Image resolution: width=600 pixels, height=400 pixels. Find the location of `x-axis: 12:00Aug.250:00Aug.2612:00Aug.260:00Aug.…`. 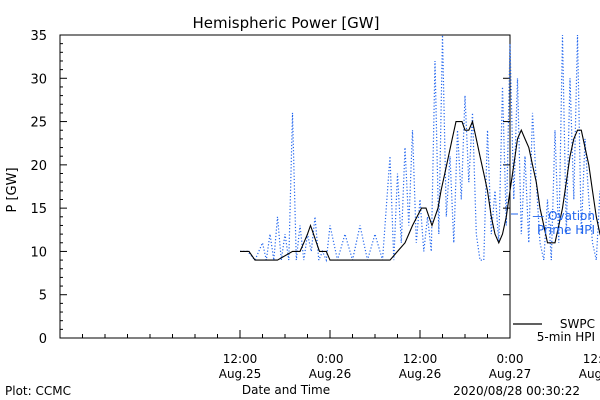

x-axis: 12:00Aug.250:00Aug.2612:00Aug.260:00Aug.… is located at coordinates (341, 355).